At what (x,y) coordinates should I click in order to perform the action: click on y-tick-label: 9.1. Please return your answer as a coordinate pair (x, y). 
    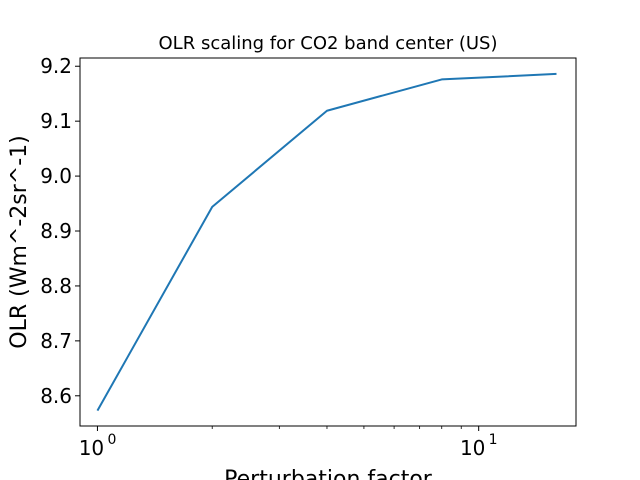
    Looking at the image, I should click on (56, 121).